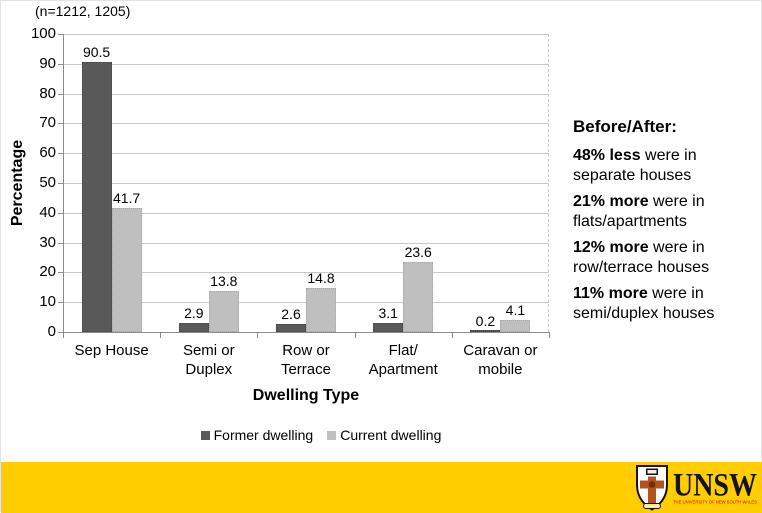  Describe the element at coordinates (403, 360) in the screenshot. I see `x-category-label: Flat/ Apartment` at that location.